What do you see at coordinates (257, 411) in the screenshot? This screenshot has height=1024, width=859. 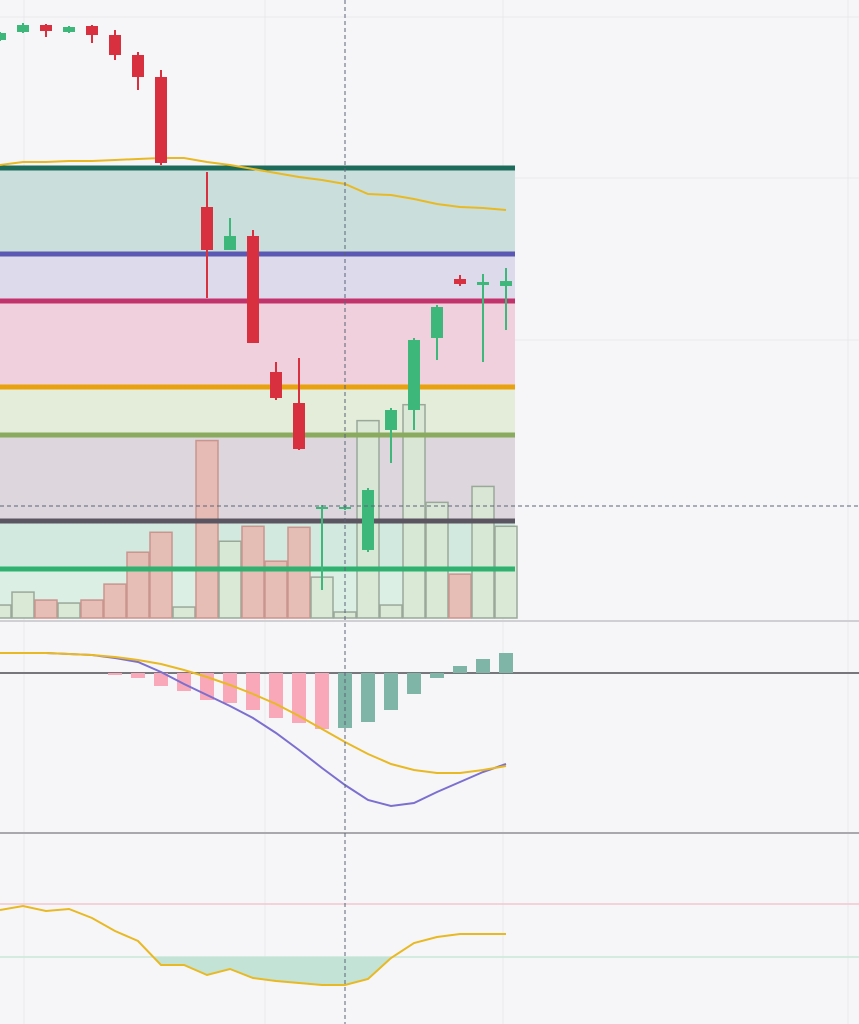 I see `level-band` at bounding box center [257, 411].